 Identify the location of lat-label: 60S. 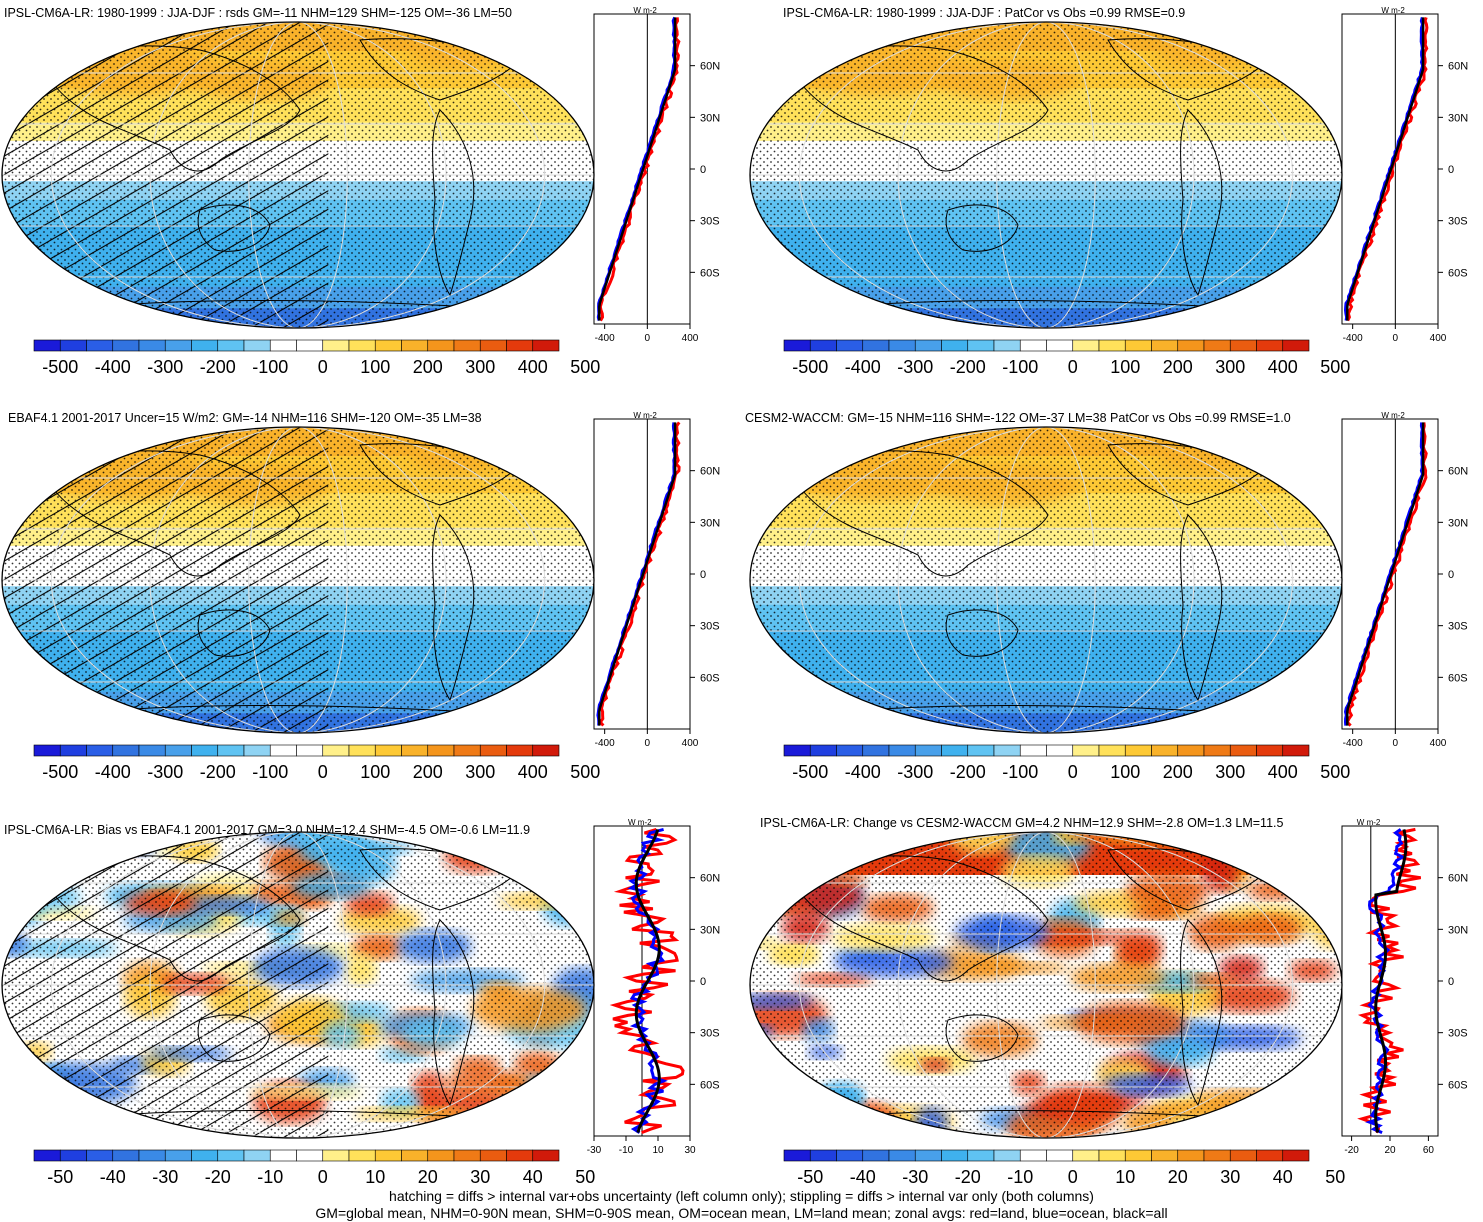
(710, 273).